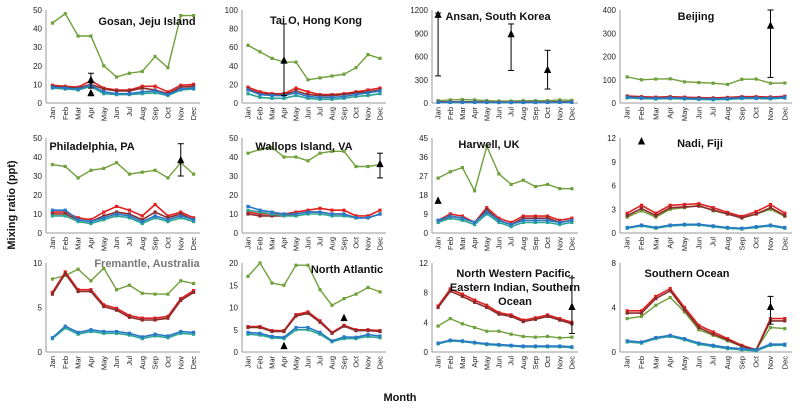 Image resolution: width=803 pixels, height=410 pixels. I want to click on x-tick-label: Nov, so click(180, 114).